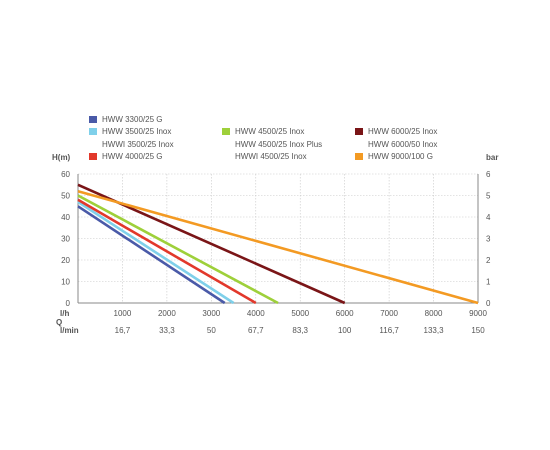  What do you see at coordinates (488, 282) in the screenshot?
I see `y-right-tick-label: 1` at bounding box center [488, 282].